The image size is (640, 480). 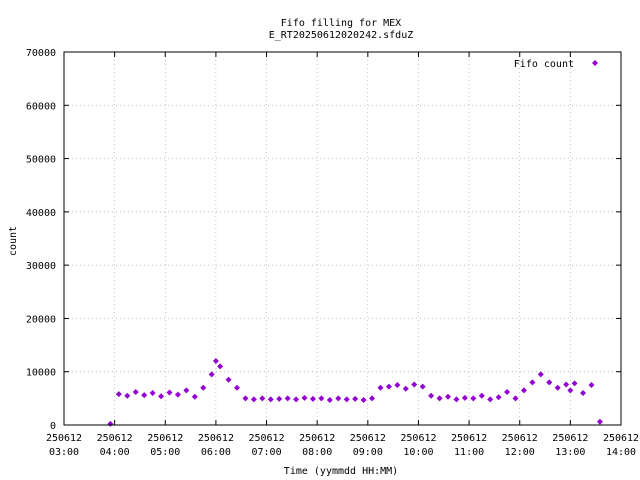 What do you see at coordinates (64, 452) in the screenshot?
I see `x-tick-time-label: 03:00` at bounding box center [64, 452].